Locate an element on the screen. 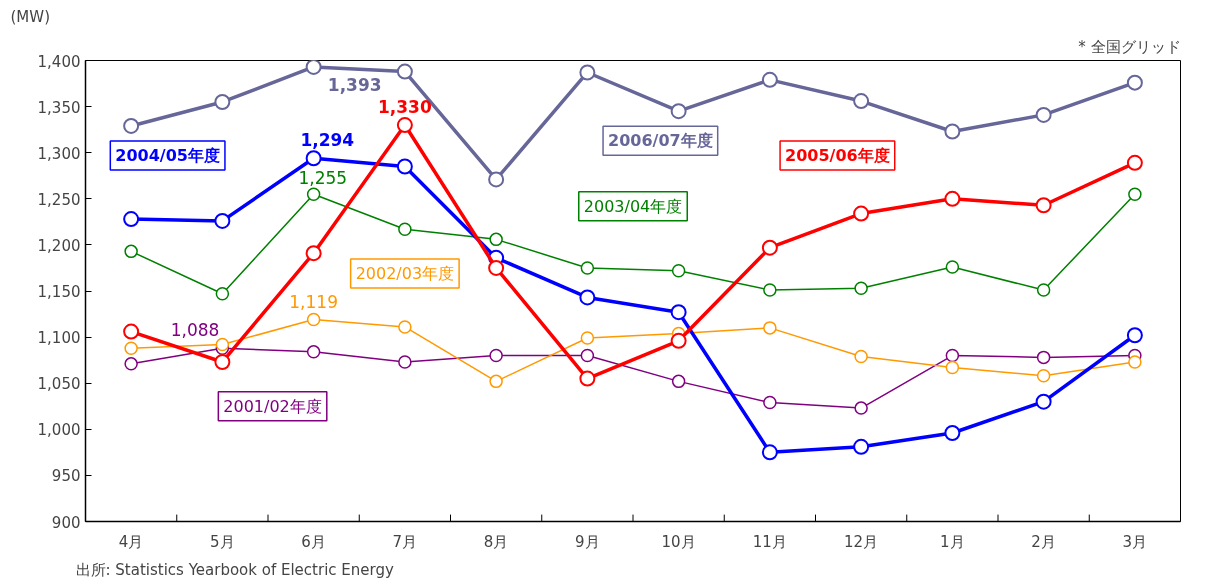 This screenshot has width=1205, height=583. y-tick-label: 1,050 is located at coordinates (59, 384).